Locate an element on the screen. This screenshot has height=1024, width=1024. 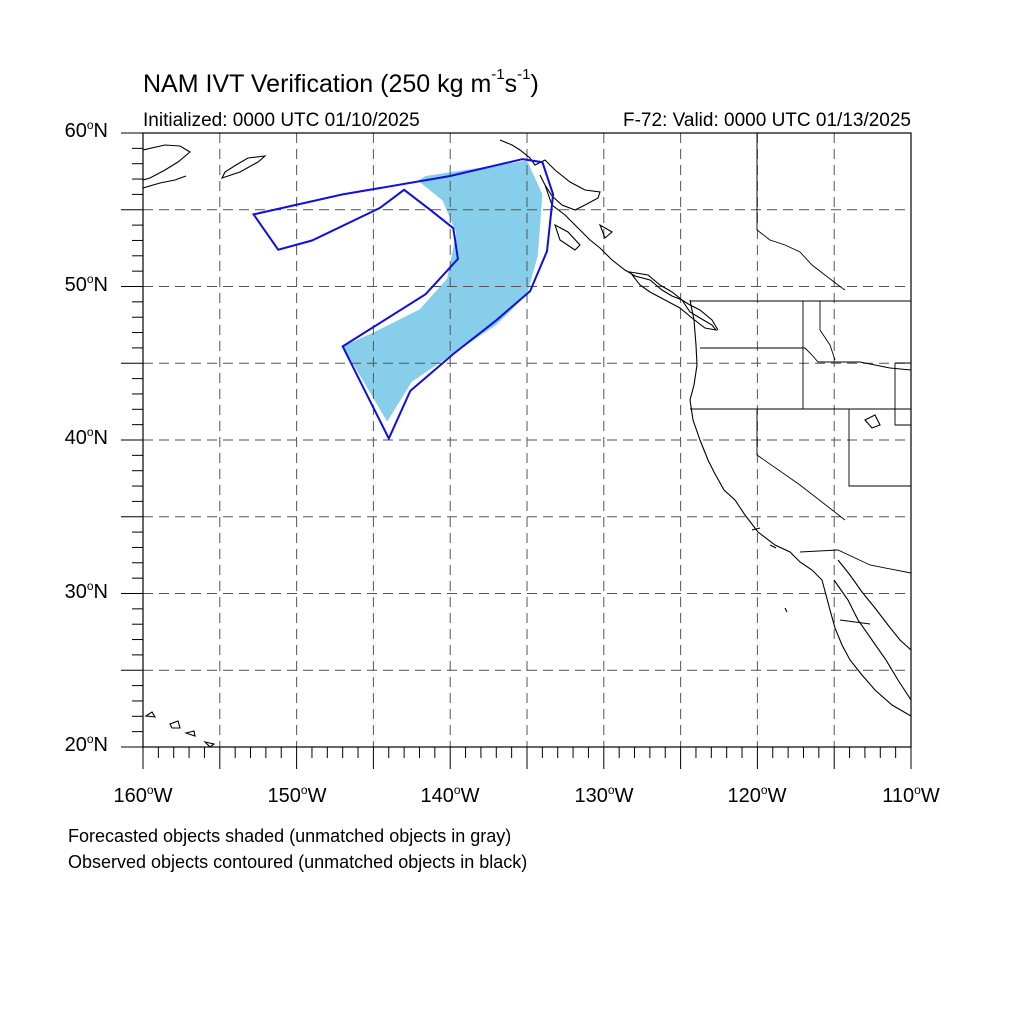
lat-label-30: 30oN is located at coordinates (86, 591).